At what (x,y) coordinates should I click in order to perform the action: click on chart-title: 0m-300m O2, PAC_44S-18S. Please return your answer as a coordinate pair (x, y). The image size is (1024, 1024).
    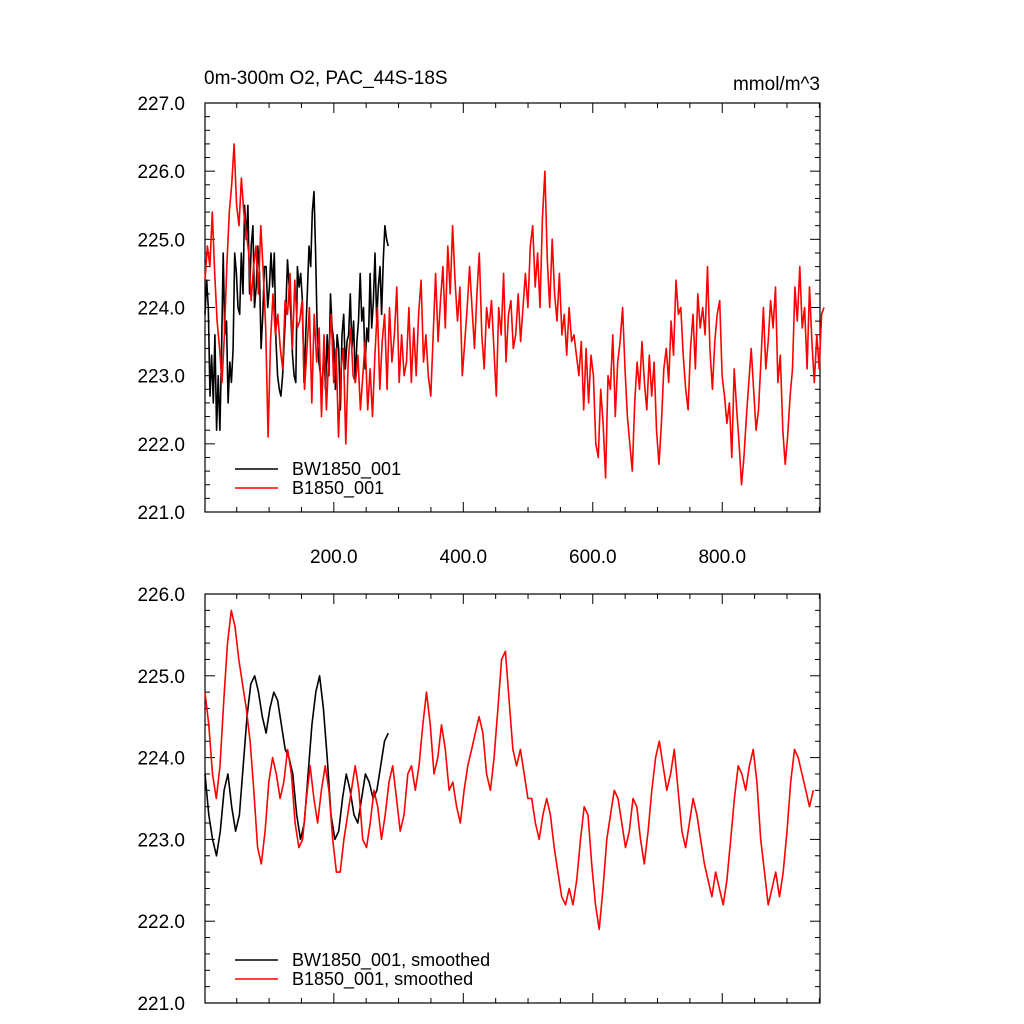
    Looking at the image, I should click on (326, 78).